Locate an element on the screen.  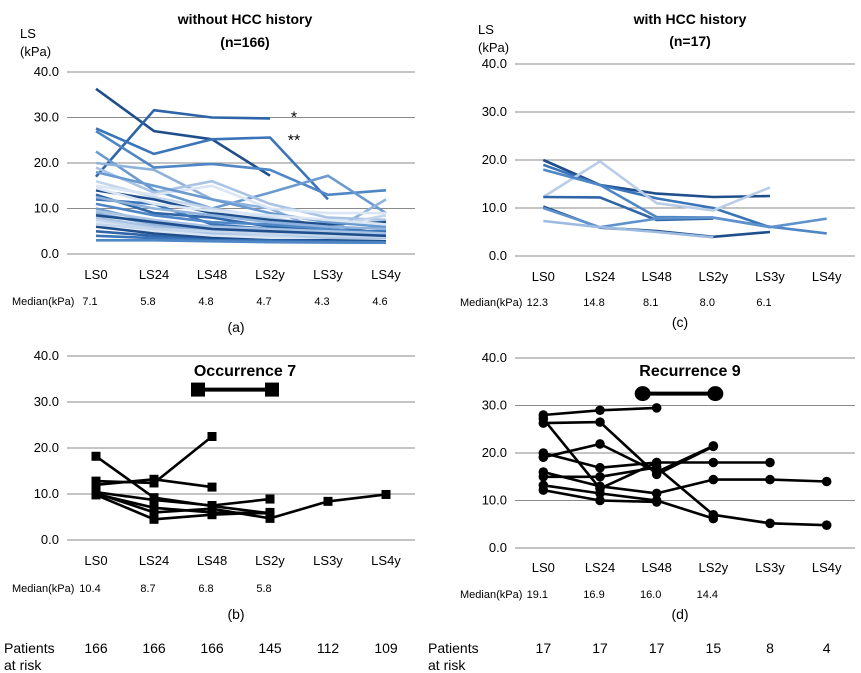
median-value: 16.0 is located at coordinates (650, 595).